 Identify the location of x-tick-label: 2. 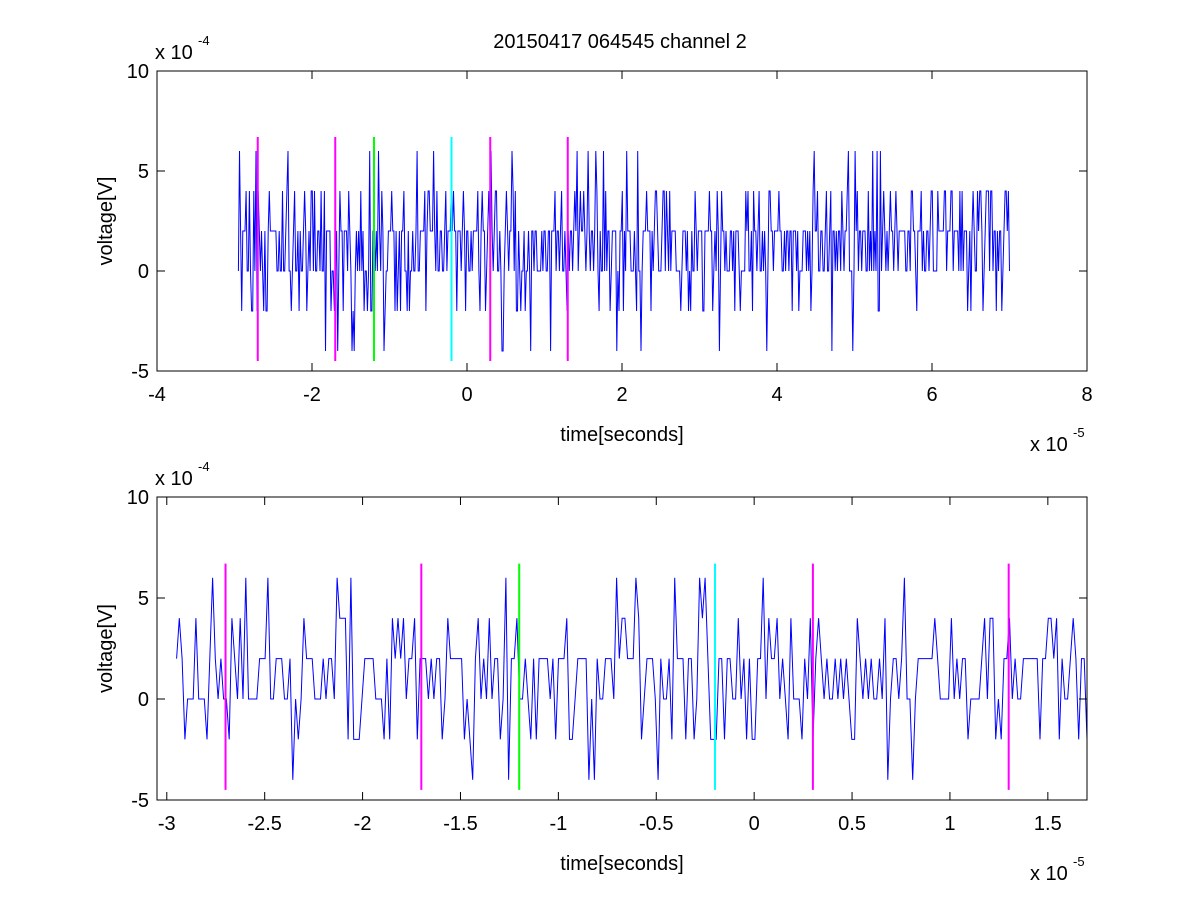
(621, 395).